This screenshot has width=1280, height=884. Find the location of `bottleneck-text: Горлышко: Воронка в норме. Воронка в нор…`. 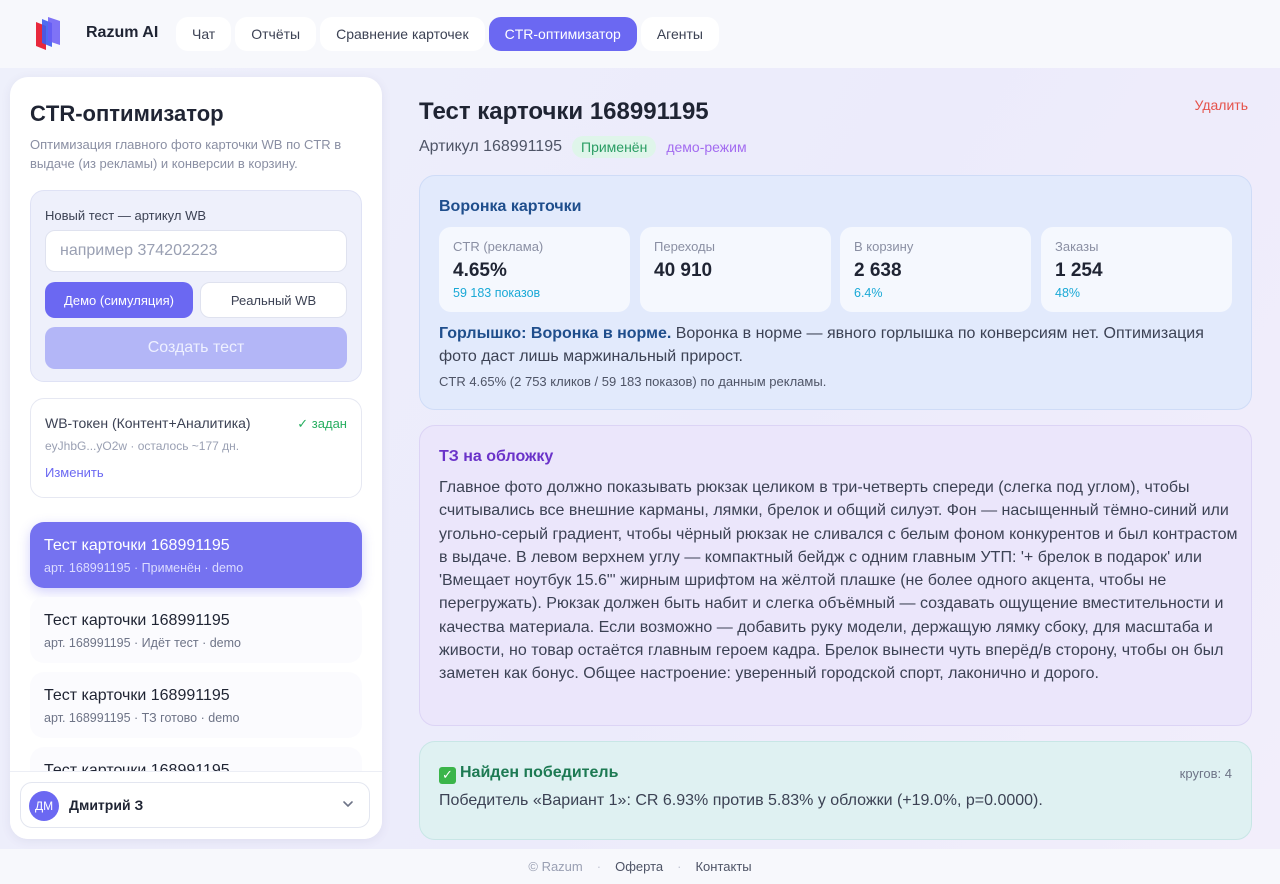

bottleneck-text: Горлышко: Воронка в норме. Воронка в нор… is located at coordinates (839, 345).